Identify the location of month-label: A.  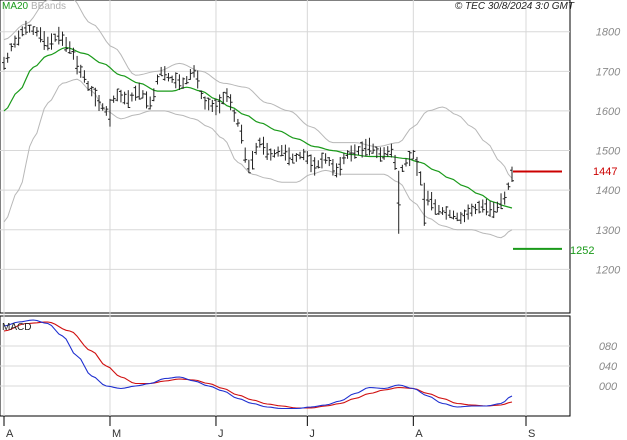
(419, 434).